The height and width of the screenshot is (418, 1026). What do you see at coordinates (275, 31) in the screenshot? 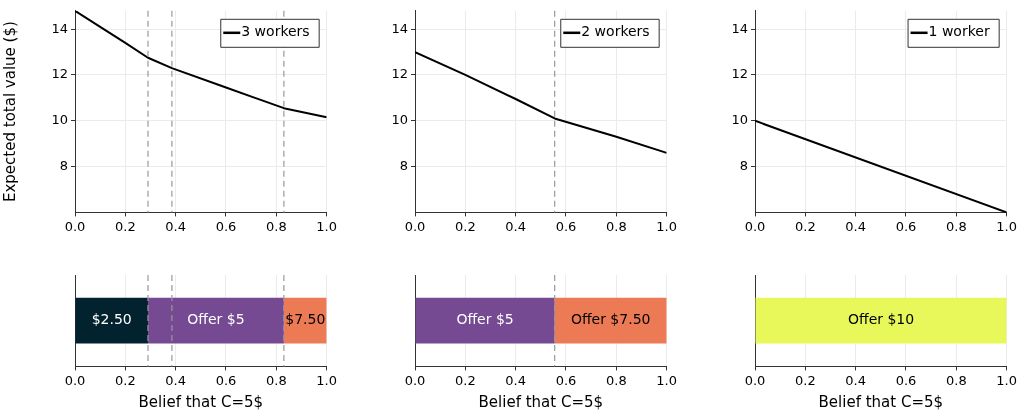
I see `legend-label: 3 workers` at bounding box center [275, 31].